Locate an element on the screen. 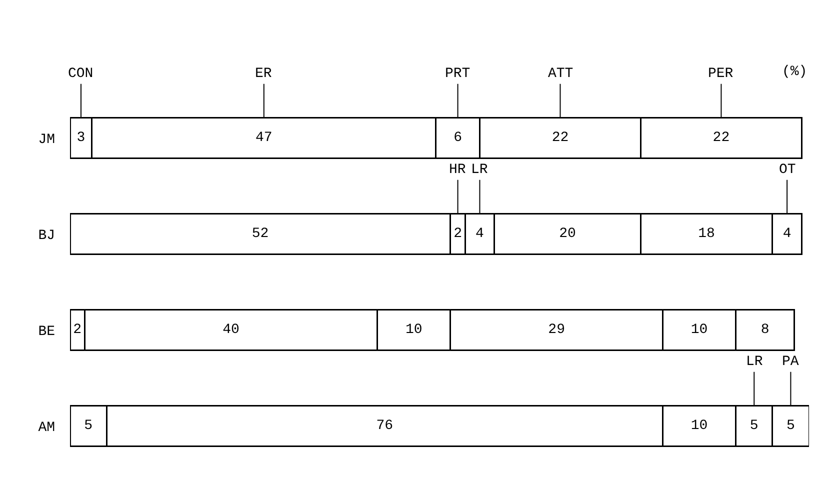  data-label: 6 is located at coordinates (458, 138).